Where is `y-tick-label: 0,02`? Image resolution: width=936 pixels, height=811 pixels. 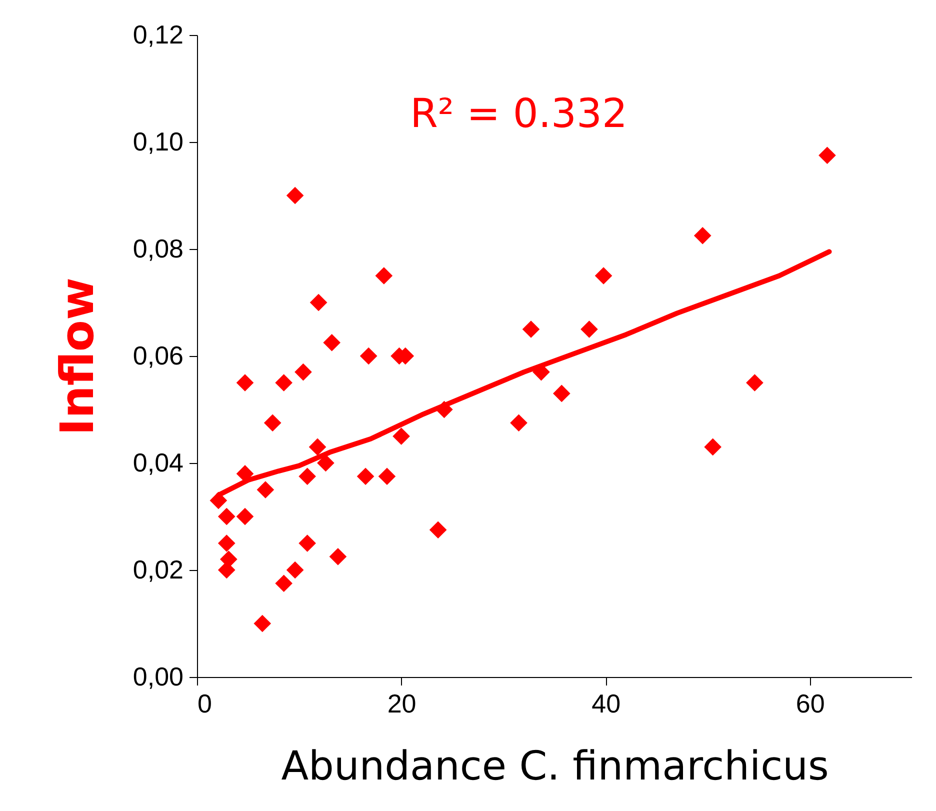 y-tick-label: 0,02 is located at coordinates (158, 569).